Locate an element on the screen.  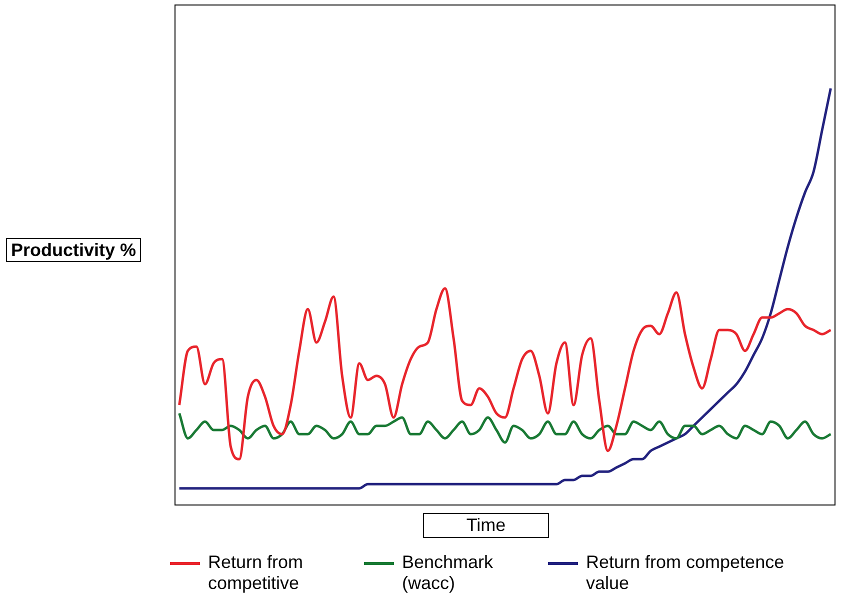
y-axis-title: Productivity % is located at coordinates (74, 250).